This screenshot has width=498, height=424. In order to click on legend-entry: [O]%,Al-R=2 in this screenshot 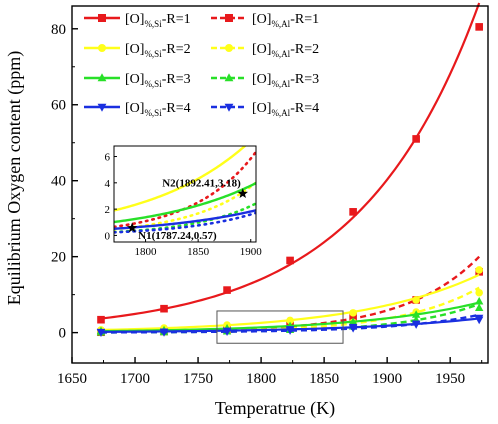, I will do `click(265, 50)`.